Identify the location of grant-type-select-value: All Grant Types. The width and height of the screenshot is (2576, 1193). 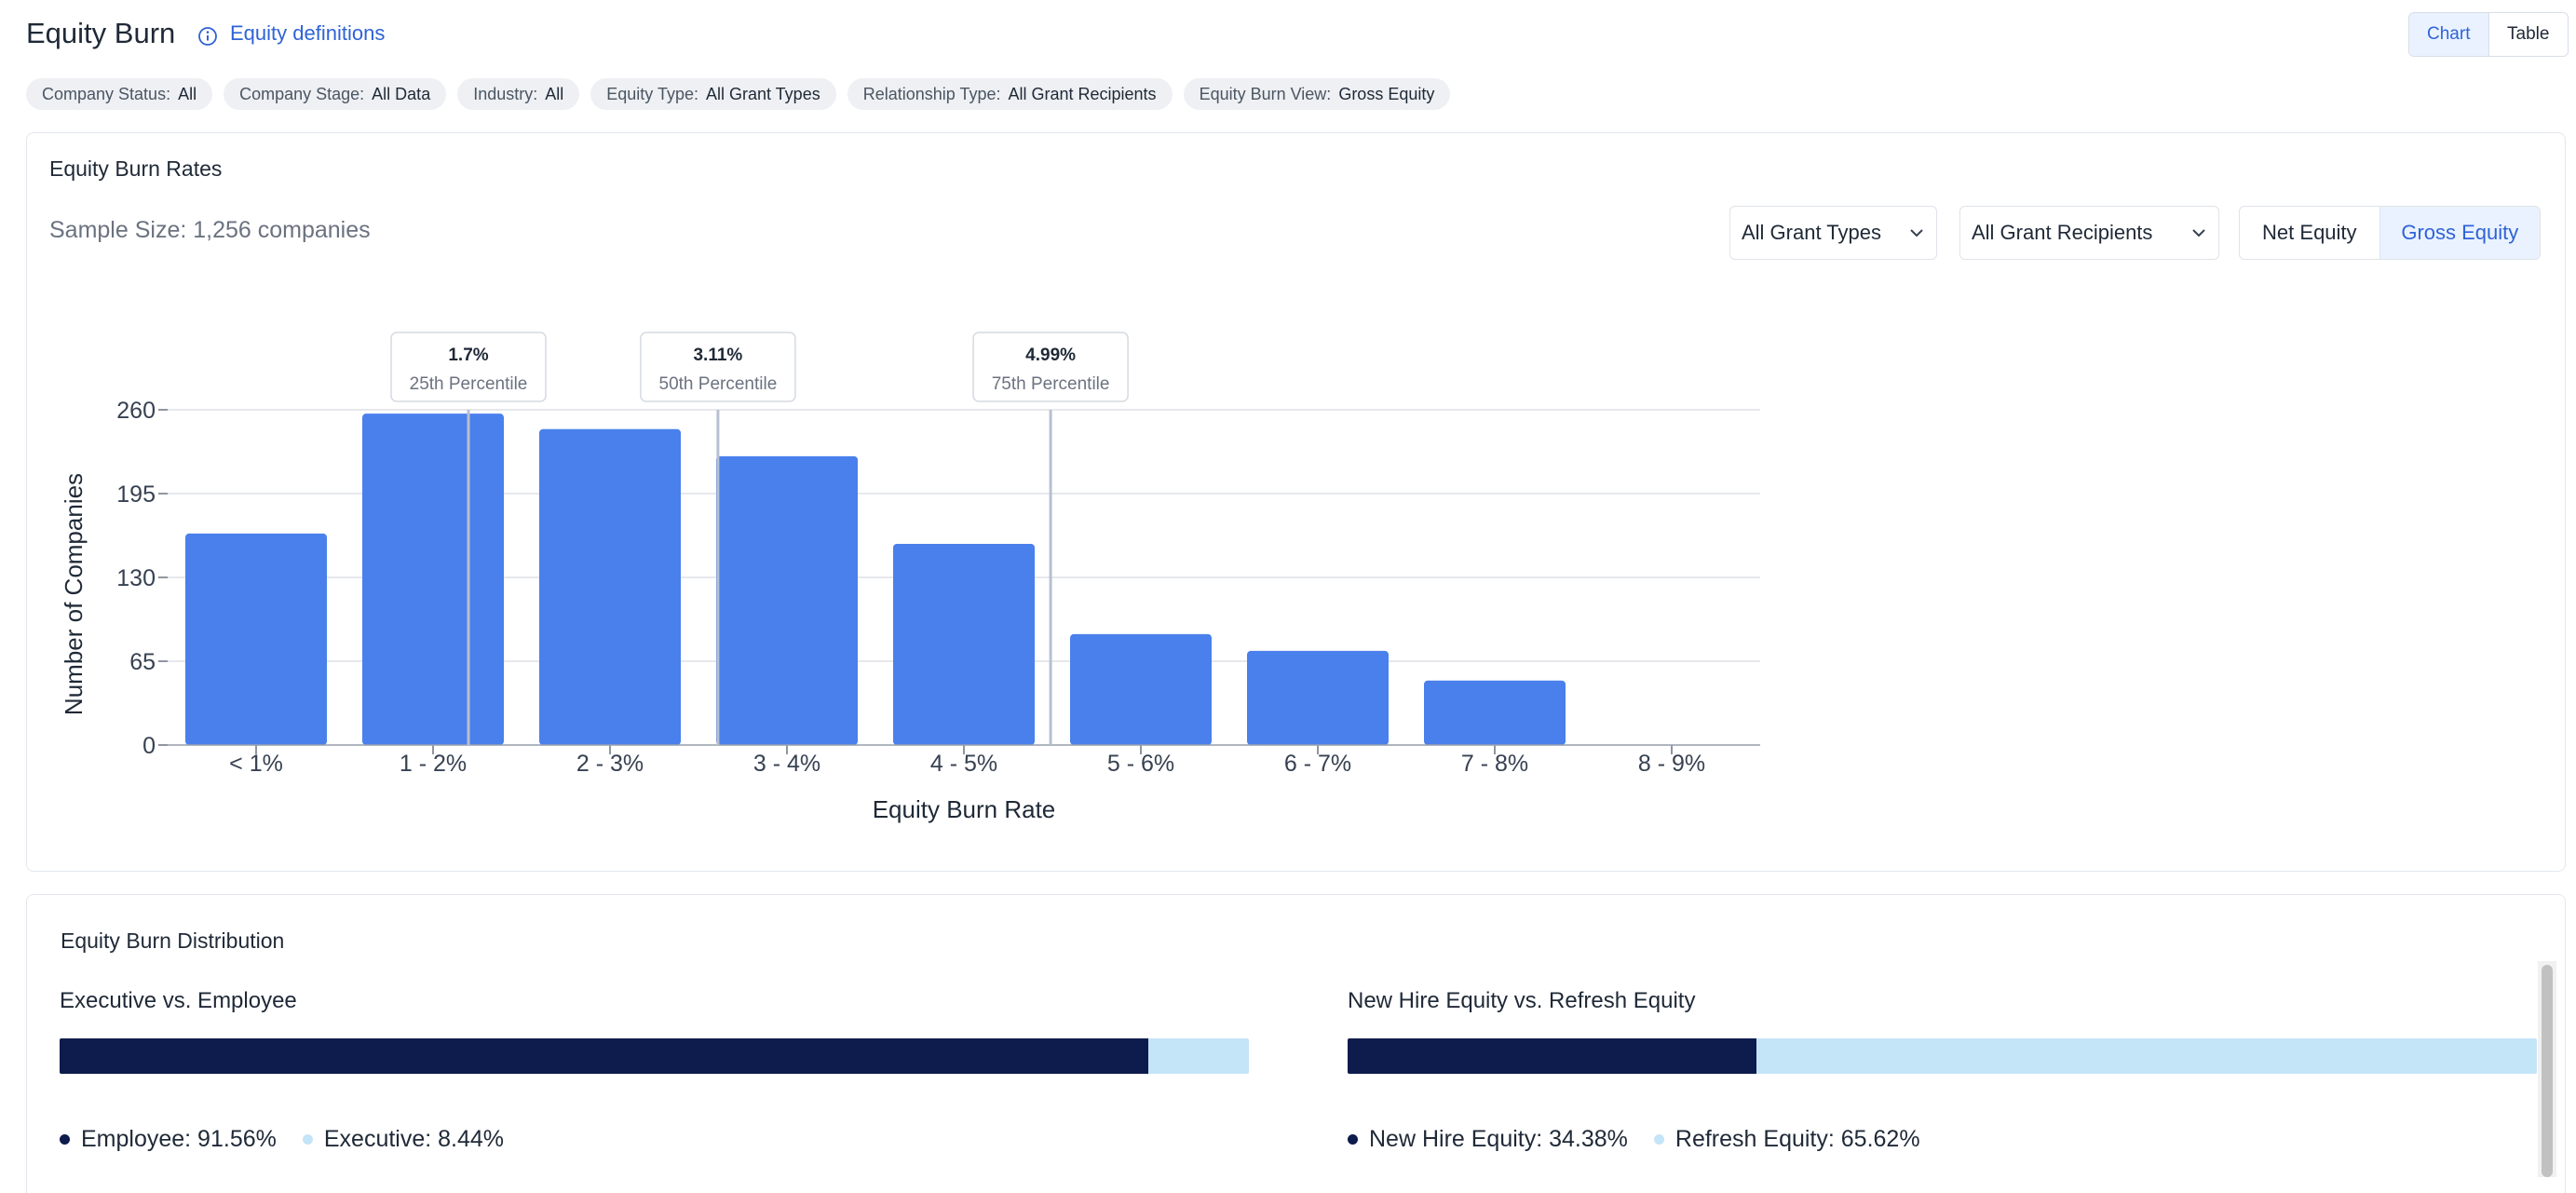
(1811, 233).